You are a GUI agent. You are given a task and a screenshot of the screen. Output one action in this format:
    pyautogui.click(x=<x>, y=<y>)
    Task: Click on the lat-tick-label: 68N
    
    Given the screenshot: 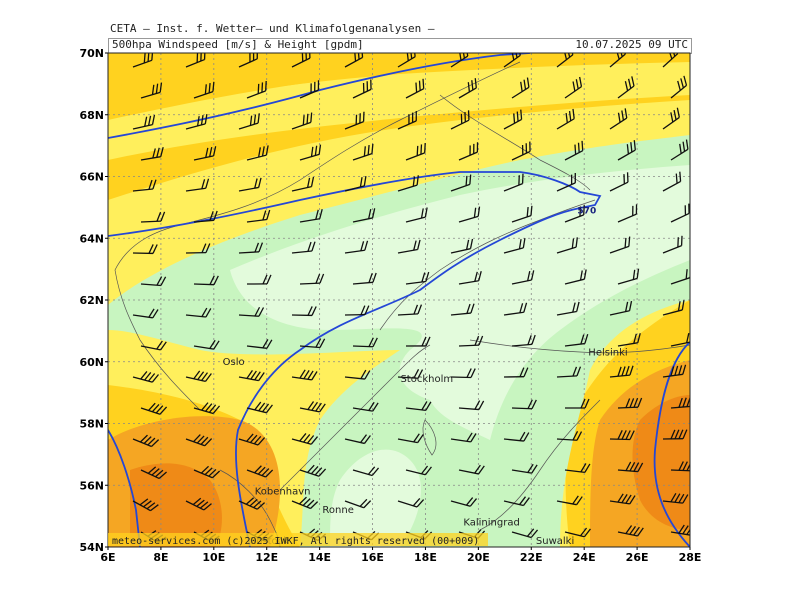 What is the action you would take?
    pyautogui.click(x=91, y=115)
    